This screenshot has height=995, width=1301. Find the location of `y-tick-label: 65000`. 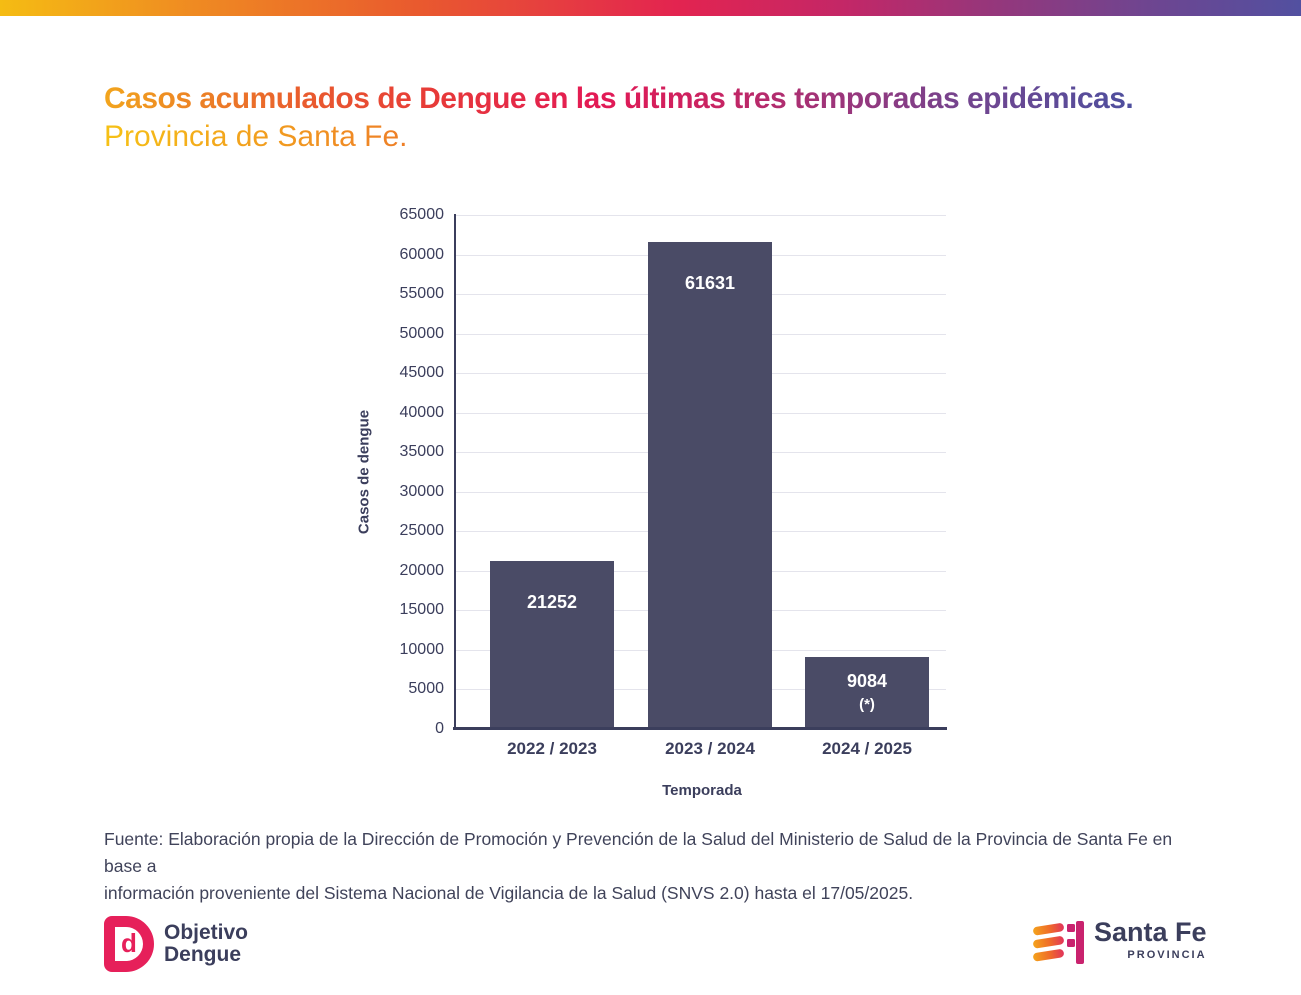

y-tick-label: 65000 is located at coordinates (422, 214).